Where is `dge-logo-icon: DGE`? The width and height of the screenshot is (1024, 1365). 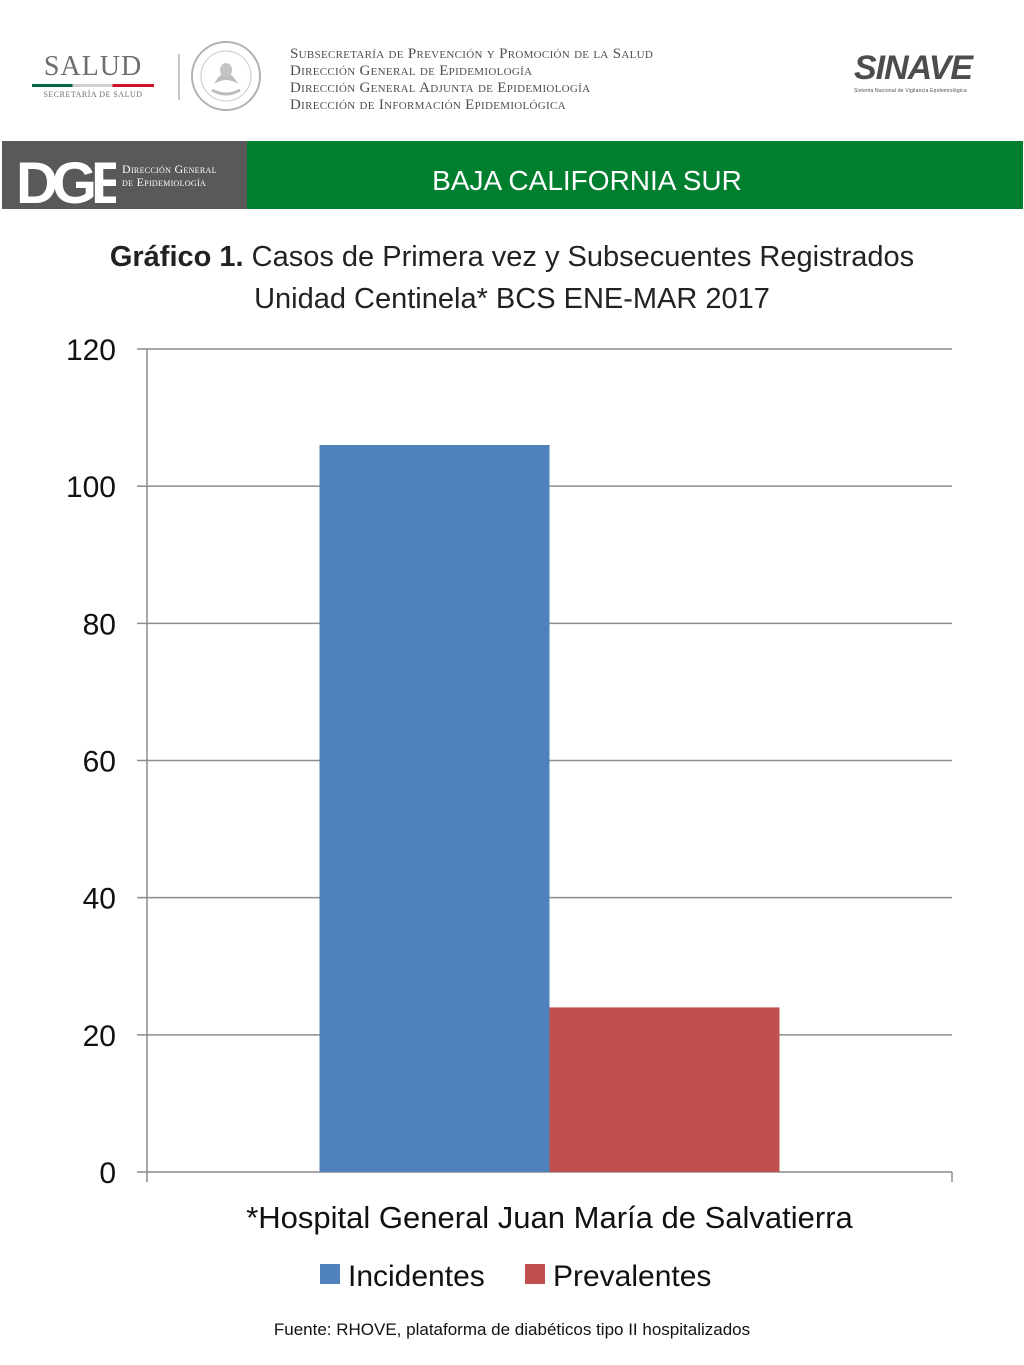
dge-logo-icon: DGE is located at coordinates (66, 179).